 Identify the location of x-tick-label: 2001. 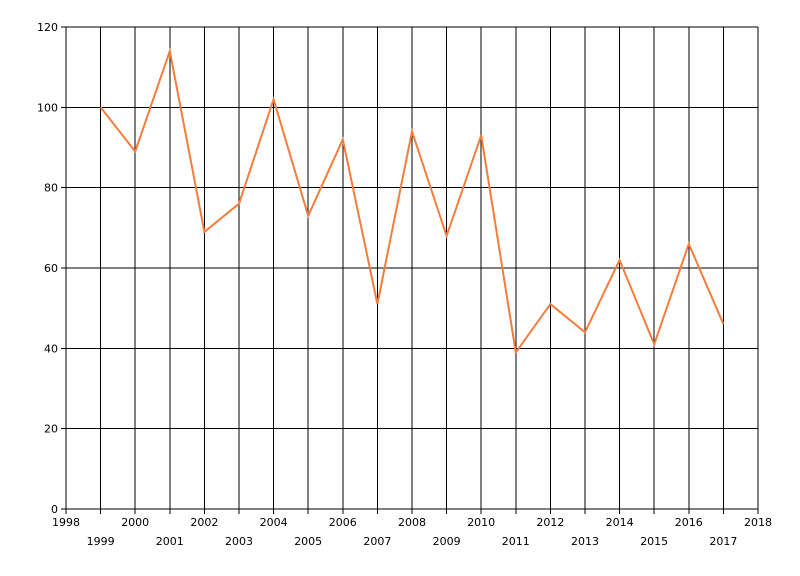
(170, 541).